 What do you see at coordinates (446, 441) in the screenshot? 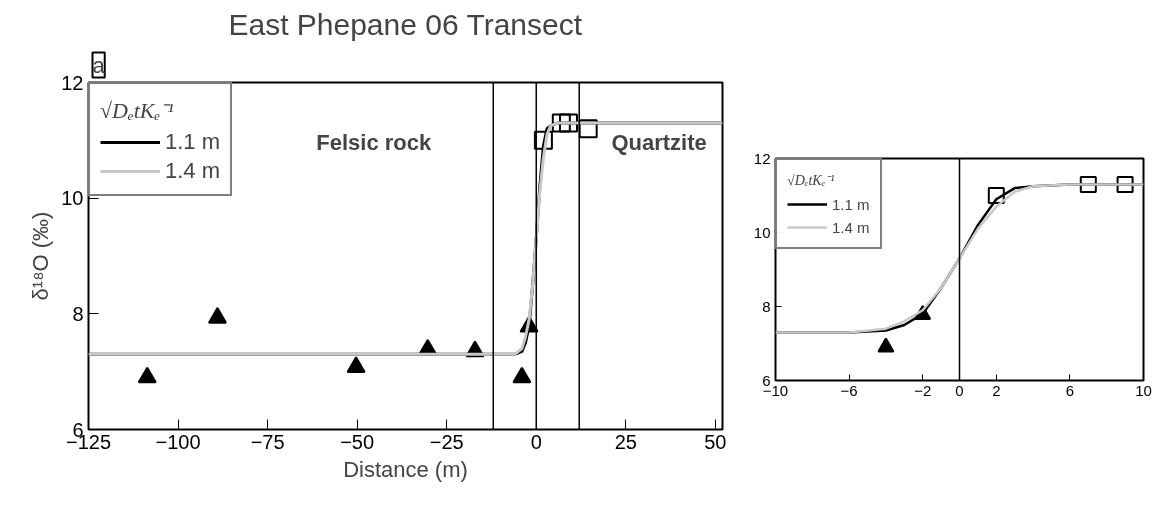
I see `x-tick-label: −25` at bounding box center [446, 441].